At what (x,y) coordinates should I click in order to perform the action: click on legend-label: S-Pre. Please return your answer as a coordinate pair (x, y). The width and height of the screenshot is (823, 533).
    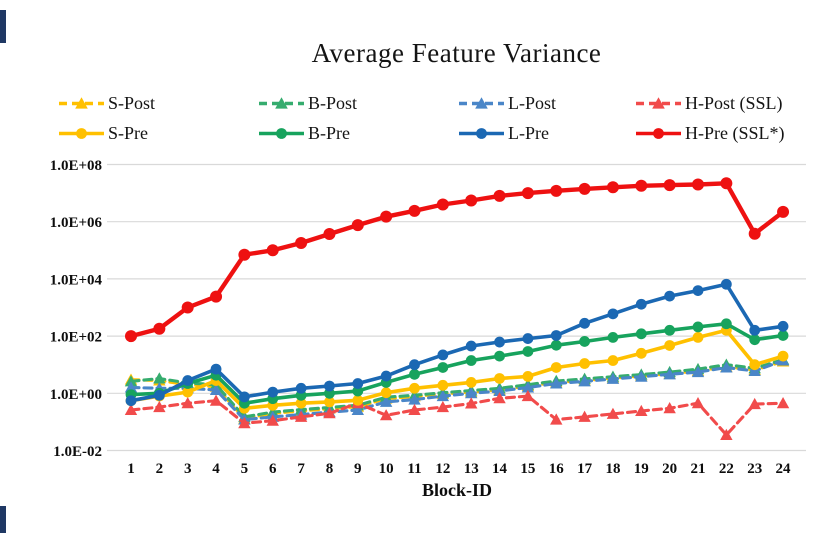
    Looking at the image, I should click on (128, 132).